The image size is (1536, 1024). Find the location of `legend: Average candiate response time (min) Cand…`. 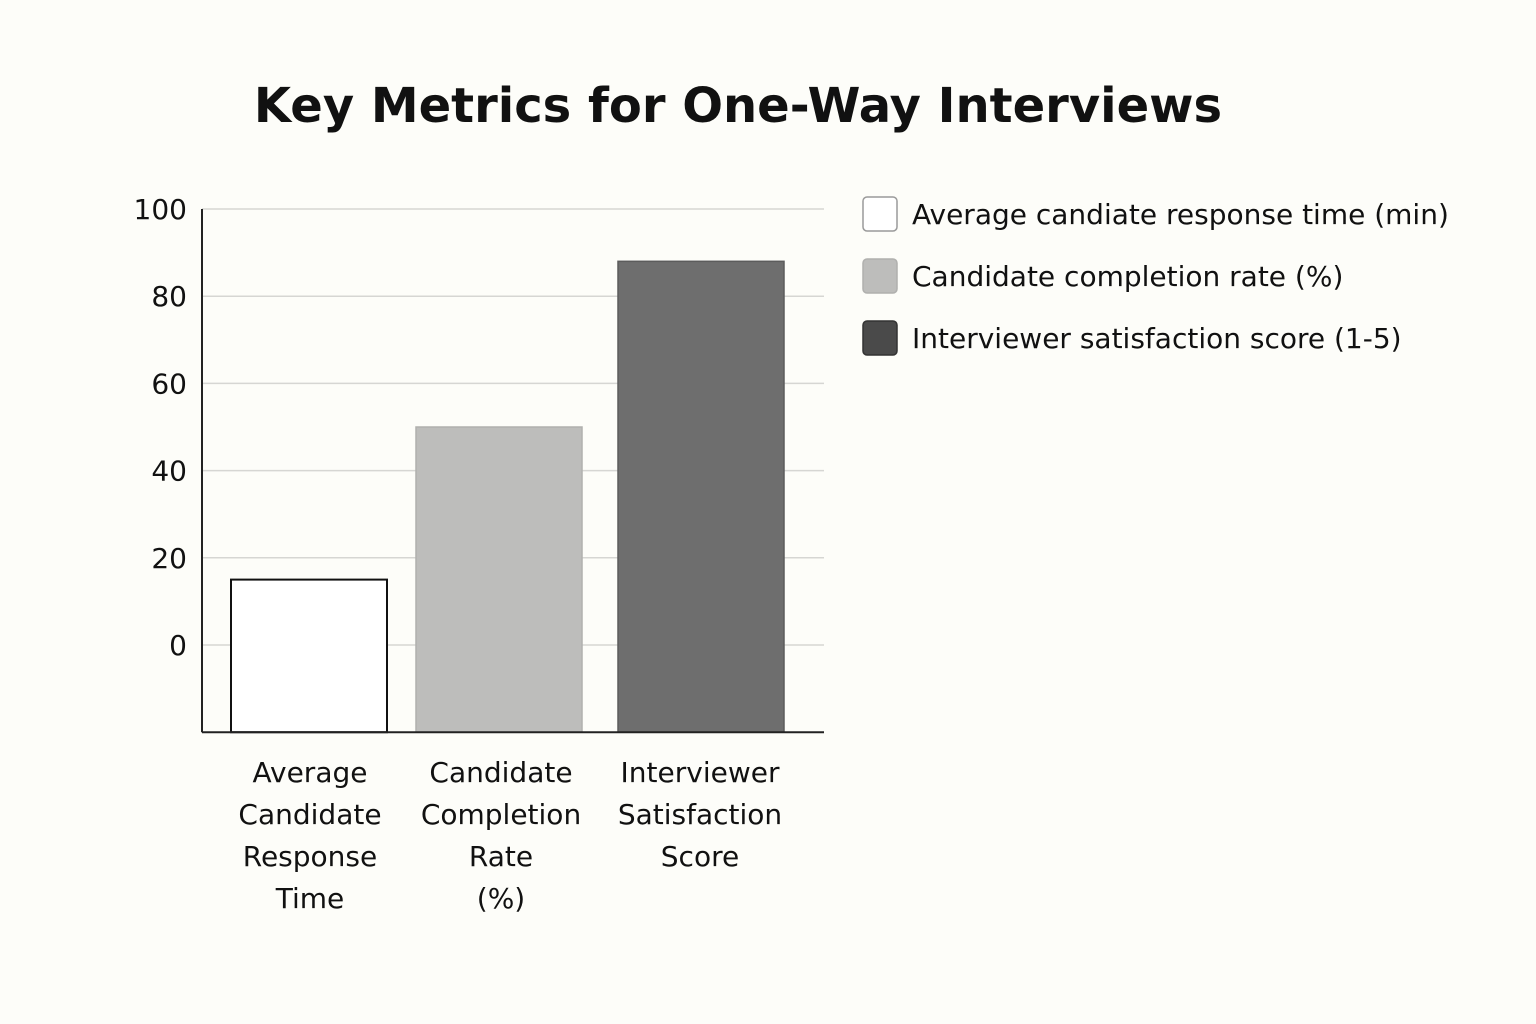

legend: Average candiate response time (min) Cand… is located at coordinates (1155, 276).